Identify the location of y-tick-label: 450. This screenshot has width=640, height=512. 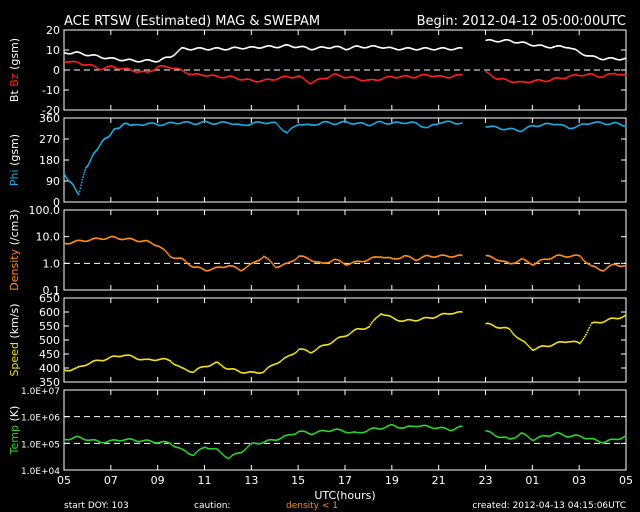
(49, 354).